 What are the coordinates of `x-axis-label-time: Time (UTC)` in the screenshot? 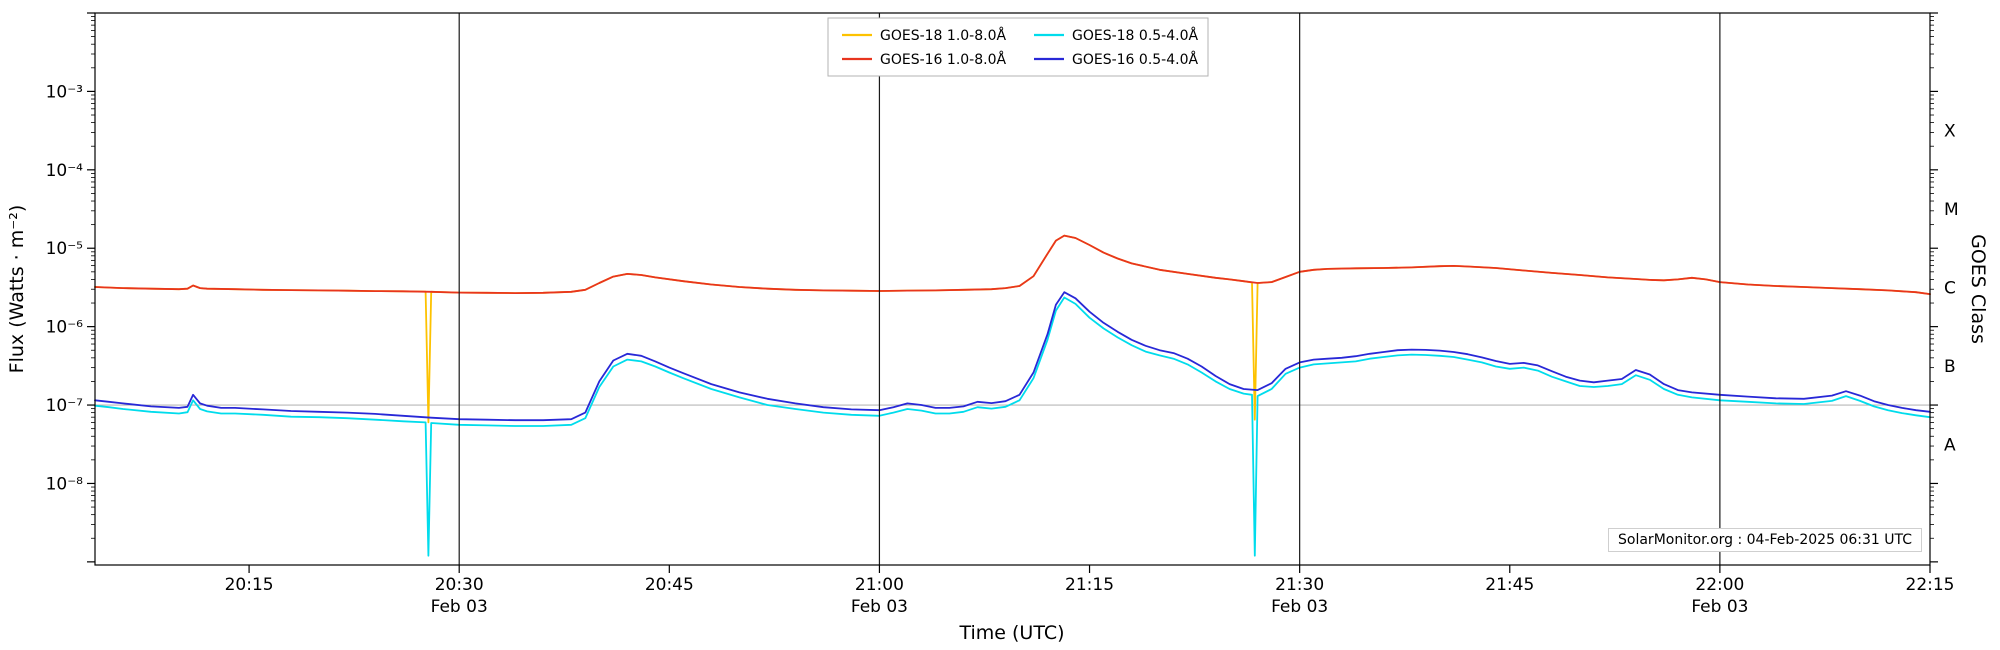 It's located at (1012, 633).